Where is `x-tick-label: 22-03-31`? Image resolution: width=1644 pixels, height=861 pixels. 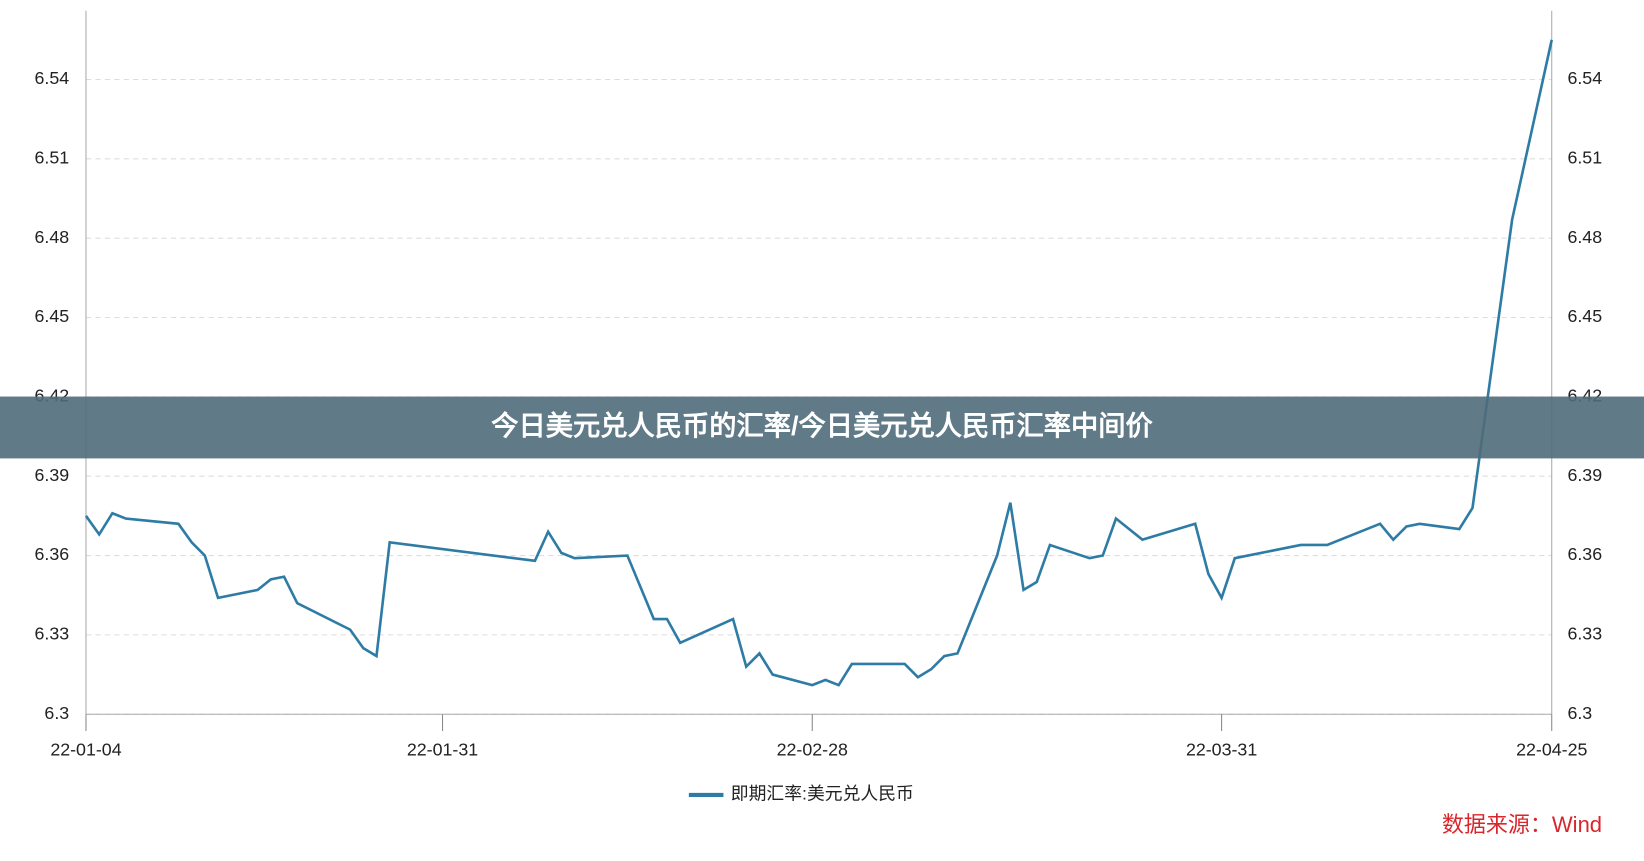 x-tick-label: 22-03-31 is located at coordinates (1221, 750).